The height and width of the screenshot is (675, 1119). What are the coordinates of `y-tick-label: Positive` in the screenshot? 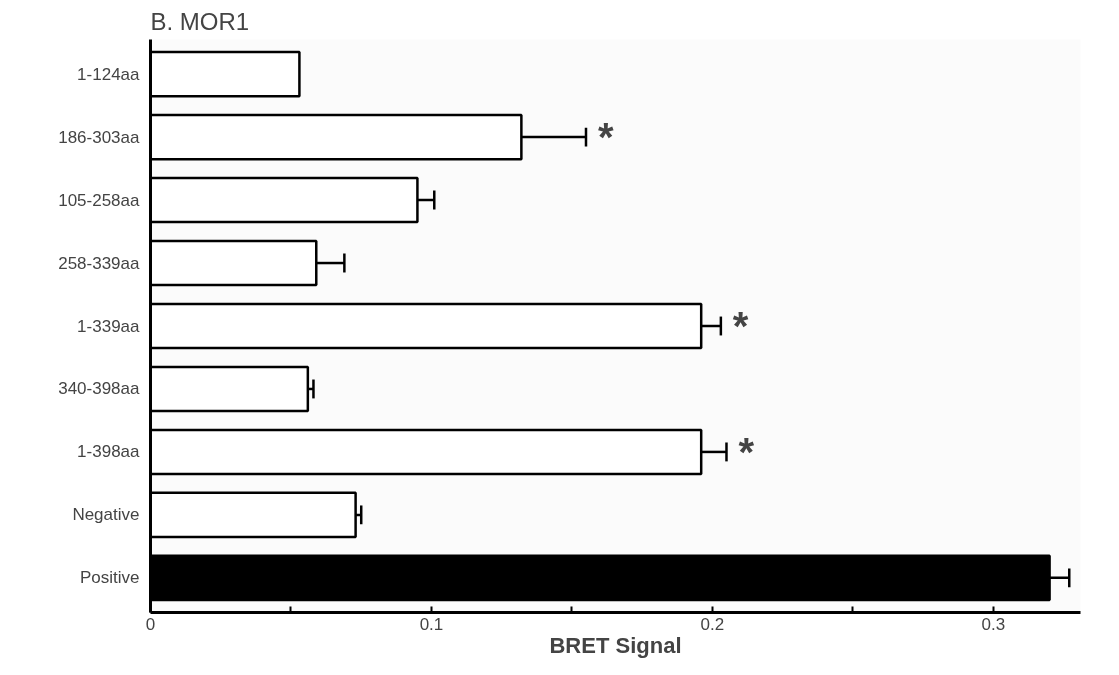 It's located at (109, 578).